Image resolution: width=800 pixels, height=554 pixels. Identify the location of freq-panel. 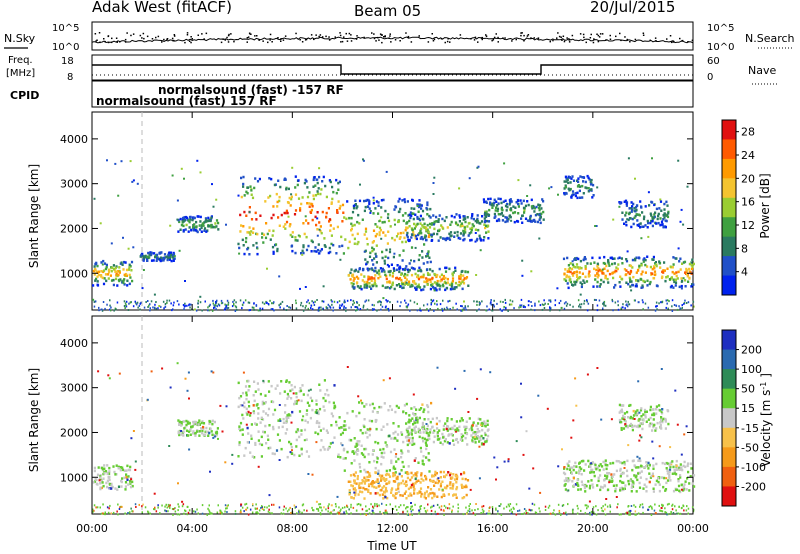
(392, 67).